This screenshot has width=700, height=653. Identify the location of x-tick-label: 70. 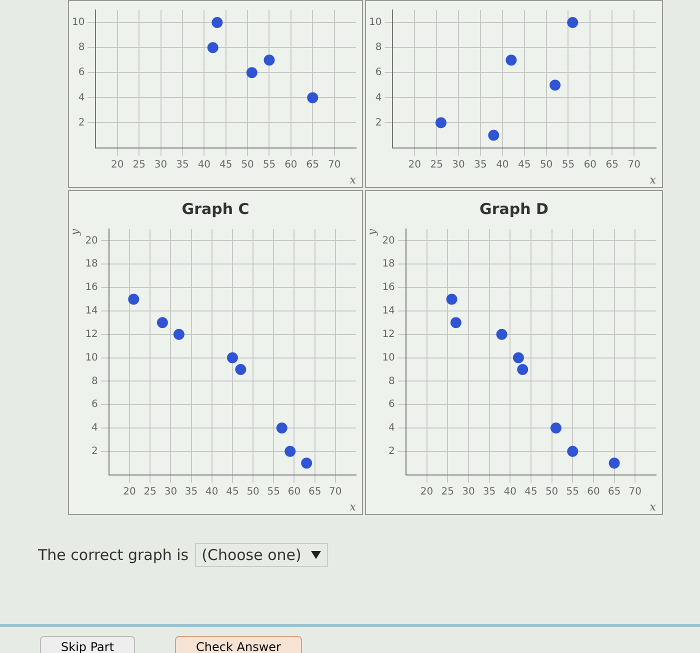
(634, 164).